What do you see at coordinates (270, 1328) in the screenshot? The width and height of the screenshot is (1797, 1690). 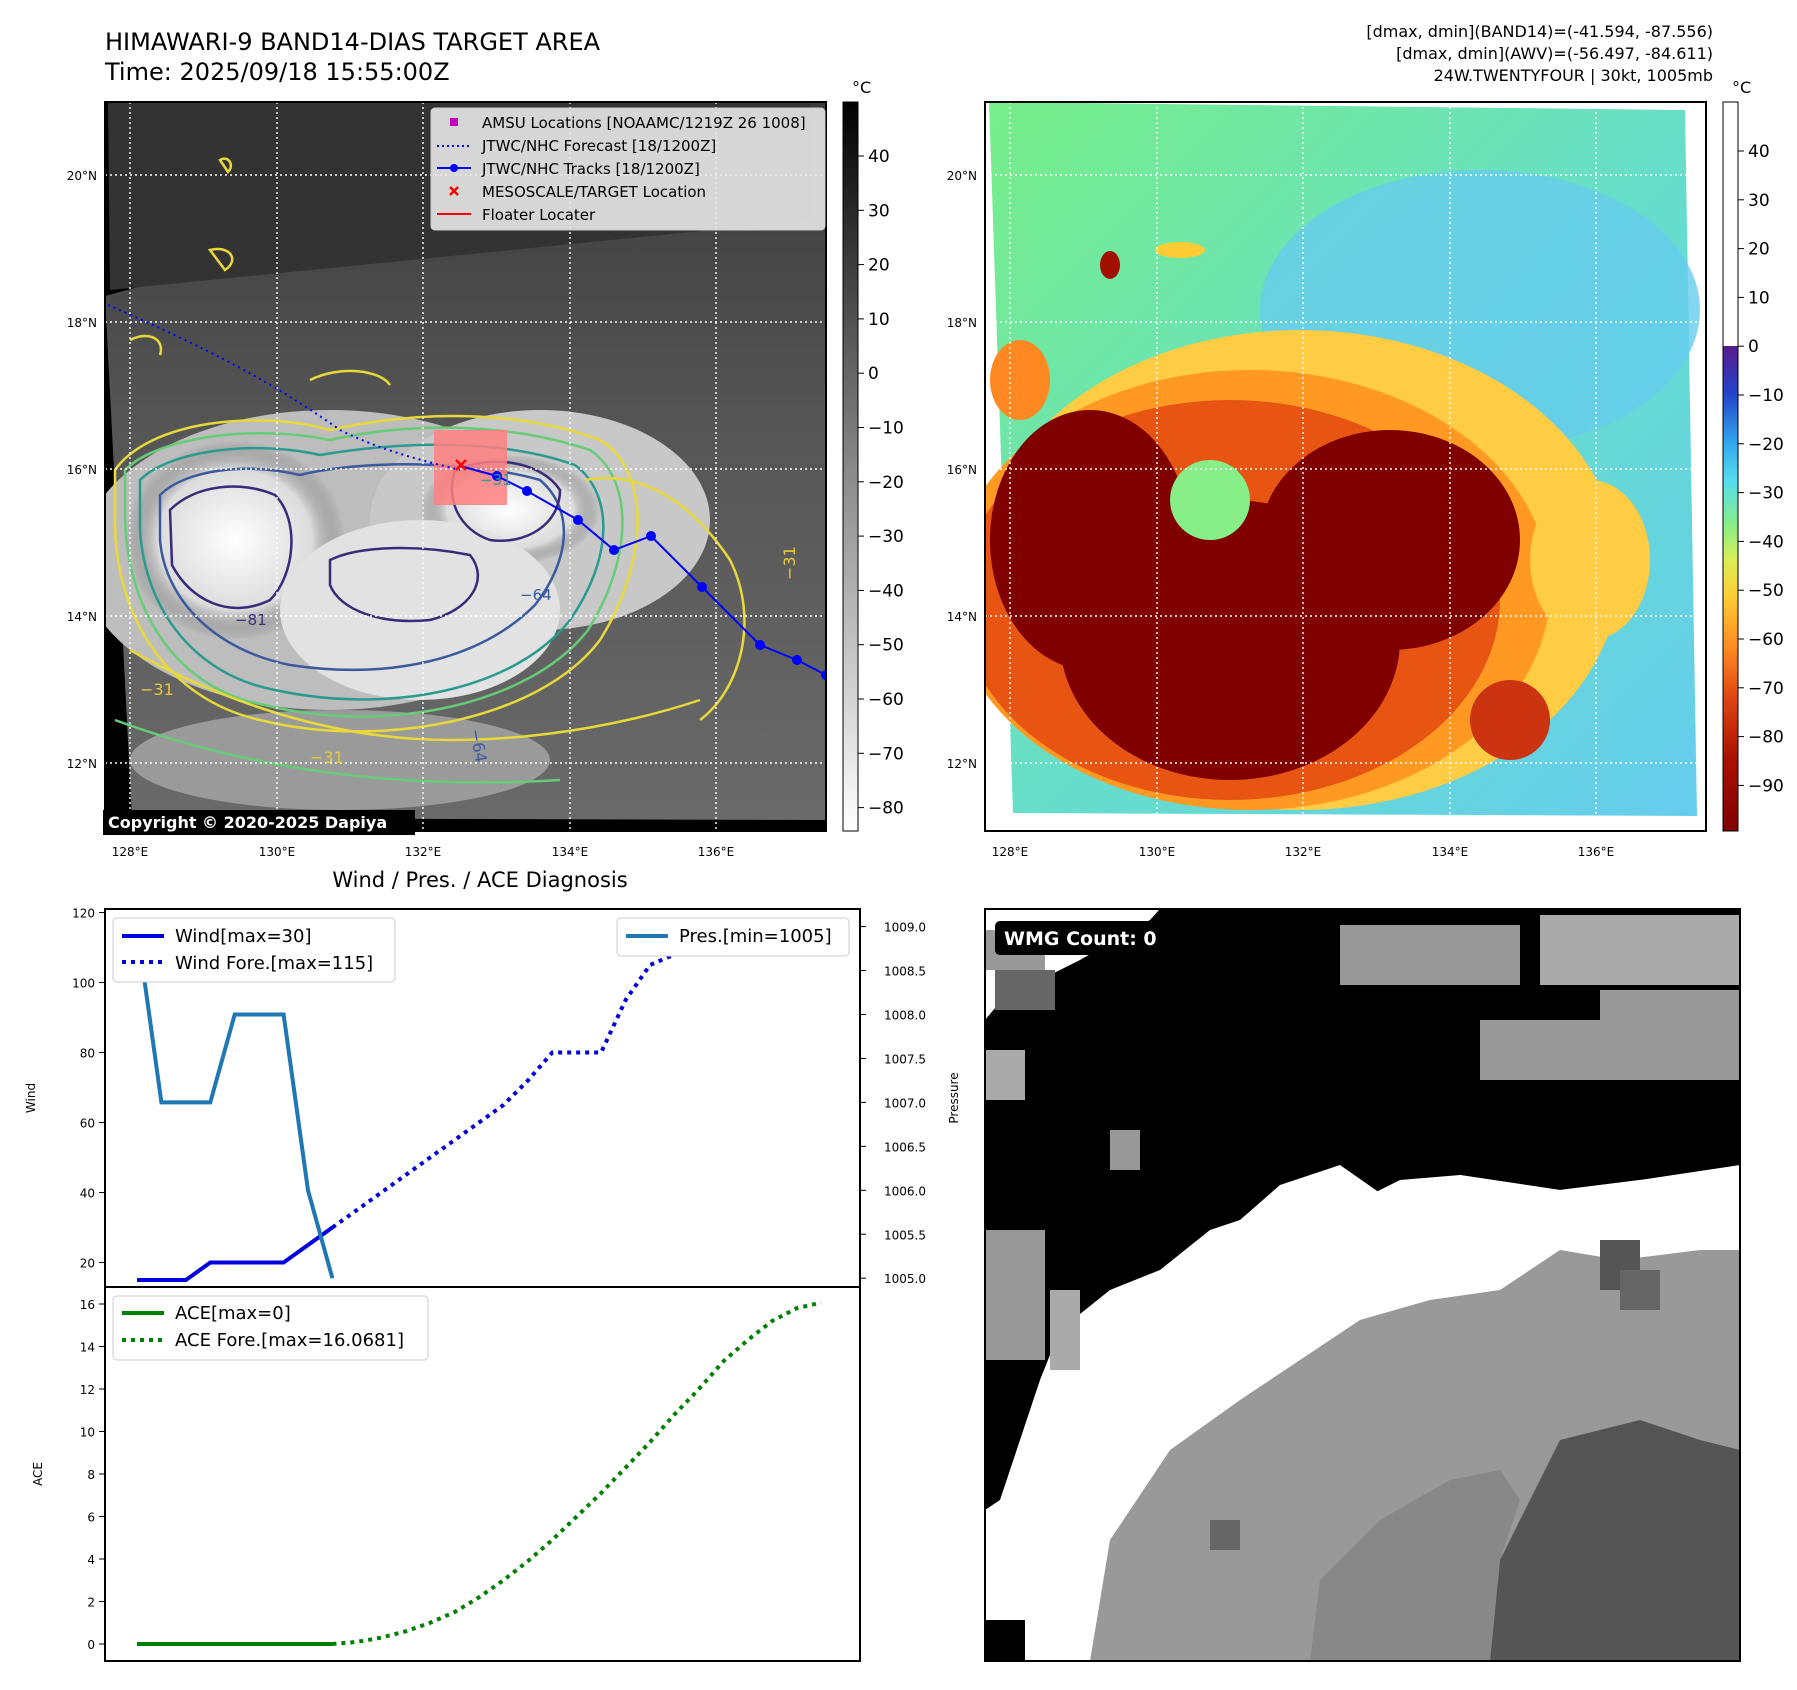 I see `ace-legend: ACE[max=0] ACE Fore.[max=16.0681]` at bounding box center [270, 1328].